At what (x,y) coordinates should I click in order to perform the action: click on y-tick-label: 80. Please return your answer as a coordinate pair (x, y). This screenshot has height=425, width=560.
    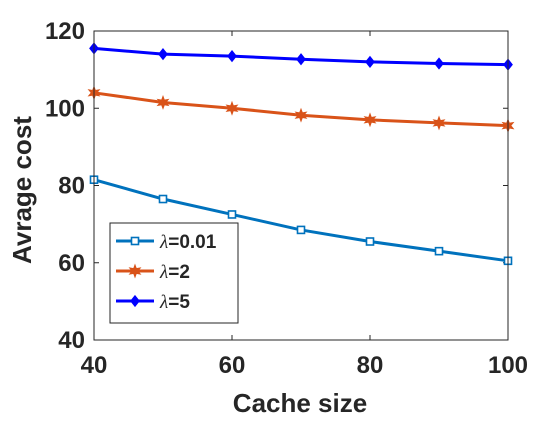
    Looking at the image, I should click on (71, 186).